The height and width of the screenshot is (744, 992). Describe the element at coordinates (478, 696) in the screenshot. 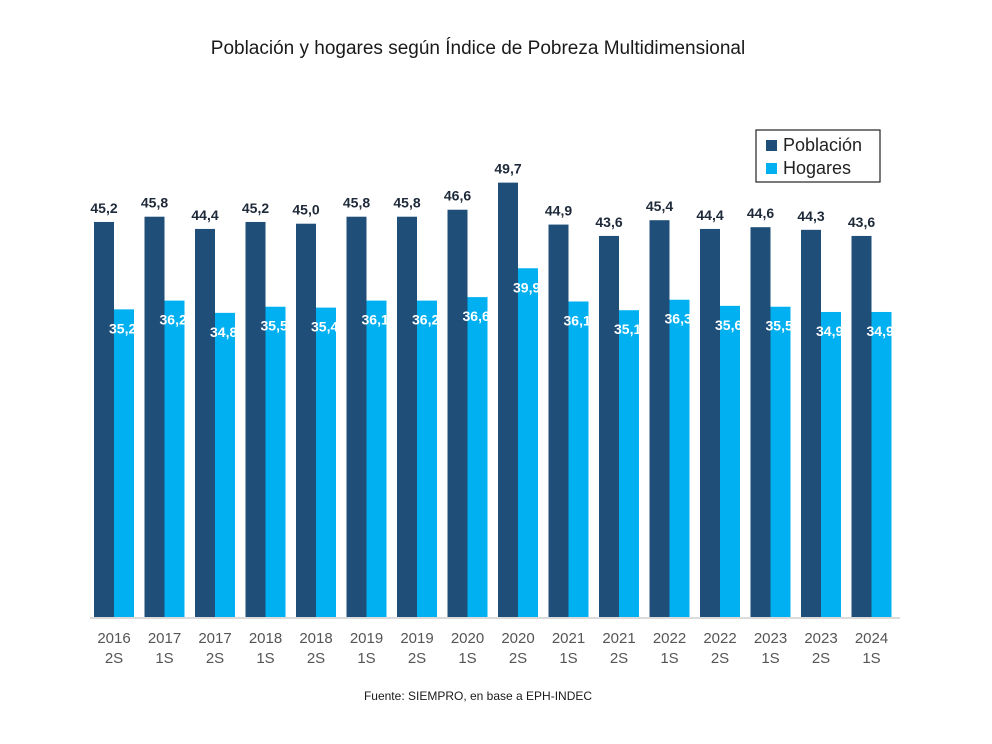

I see `source-note: Fuente: SIEMPRO, en base a EPH-INDEC` at that location.